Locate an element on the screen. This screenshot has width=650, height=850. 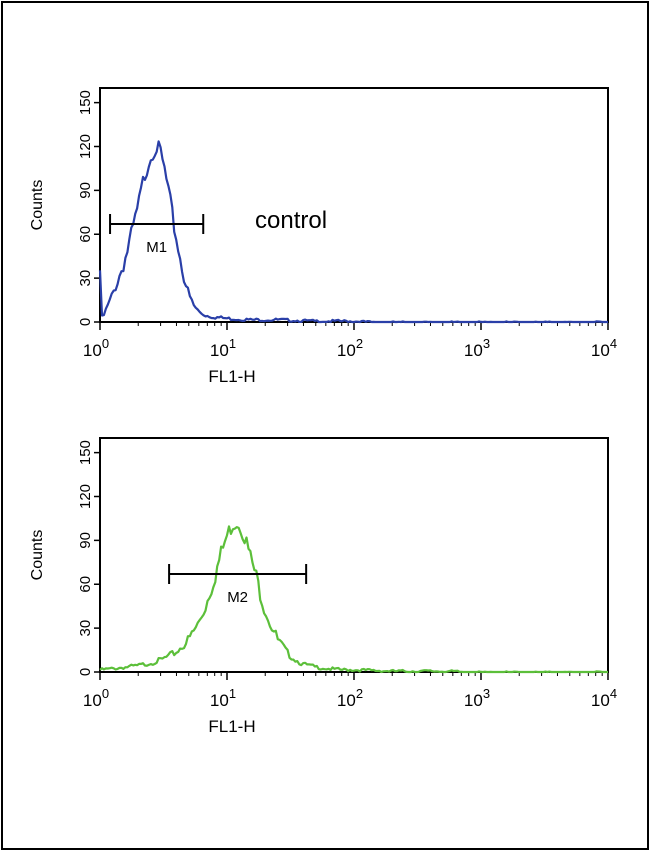
gate-label: M1 is located at coordinates (156, 247).